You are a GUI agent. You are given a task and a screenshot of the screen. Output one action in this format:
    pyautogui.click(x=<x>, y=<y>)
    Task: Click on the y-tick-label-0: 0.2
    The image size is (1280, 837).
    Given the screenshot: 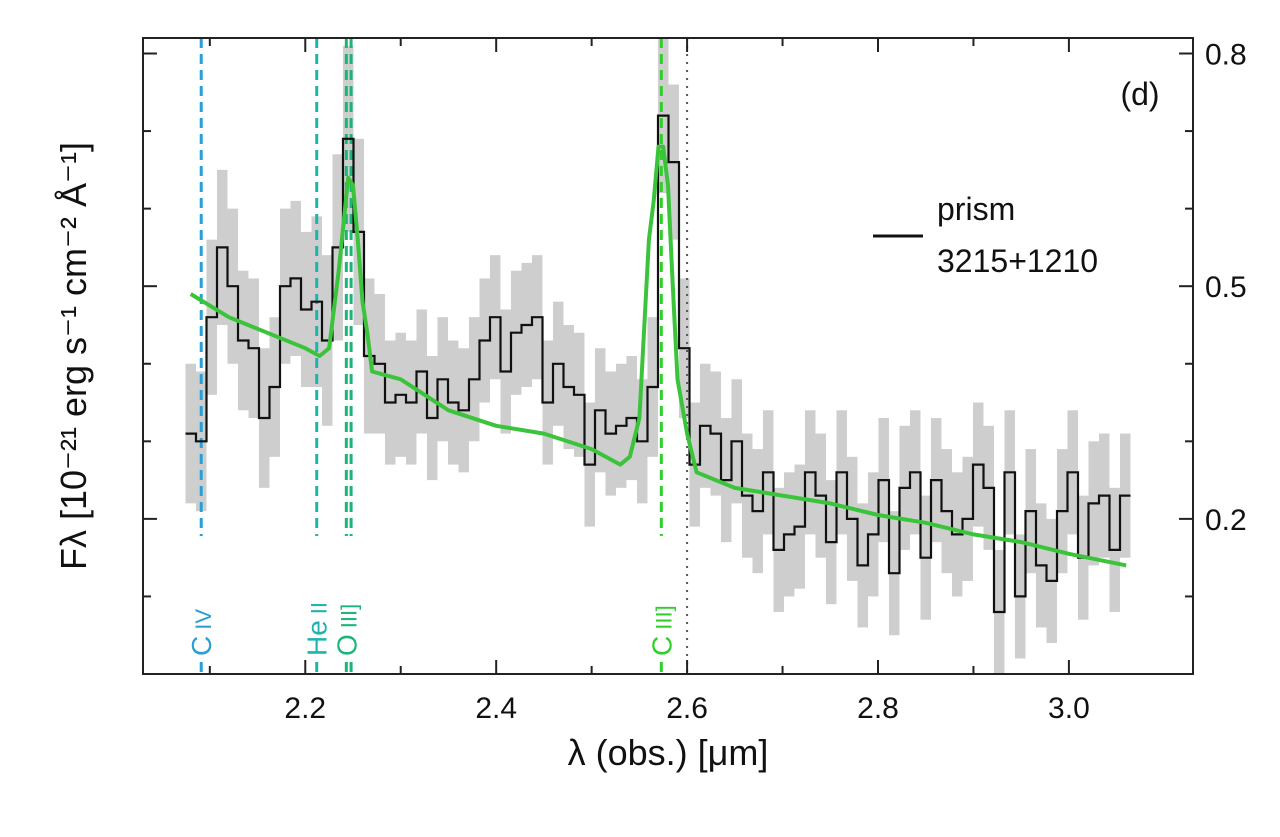 What is the action you would take?
    pyautogui.click(x=1226, y=520)
    